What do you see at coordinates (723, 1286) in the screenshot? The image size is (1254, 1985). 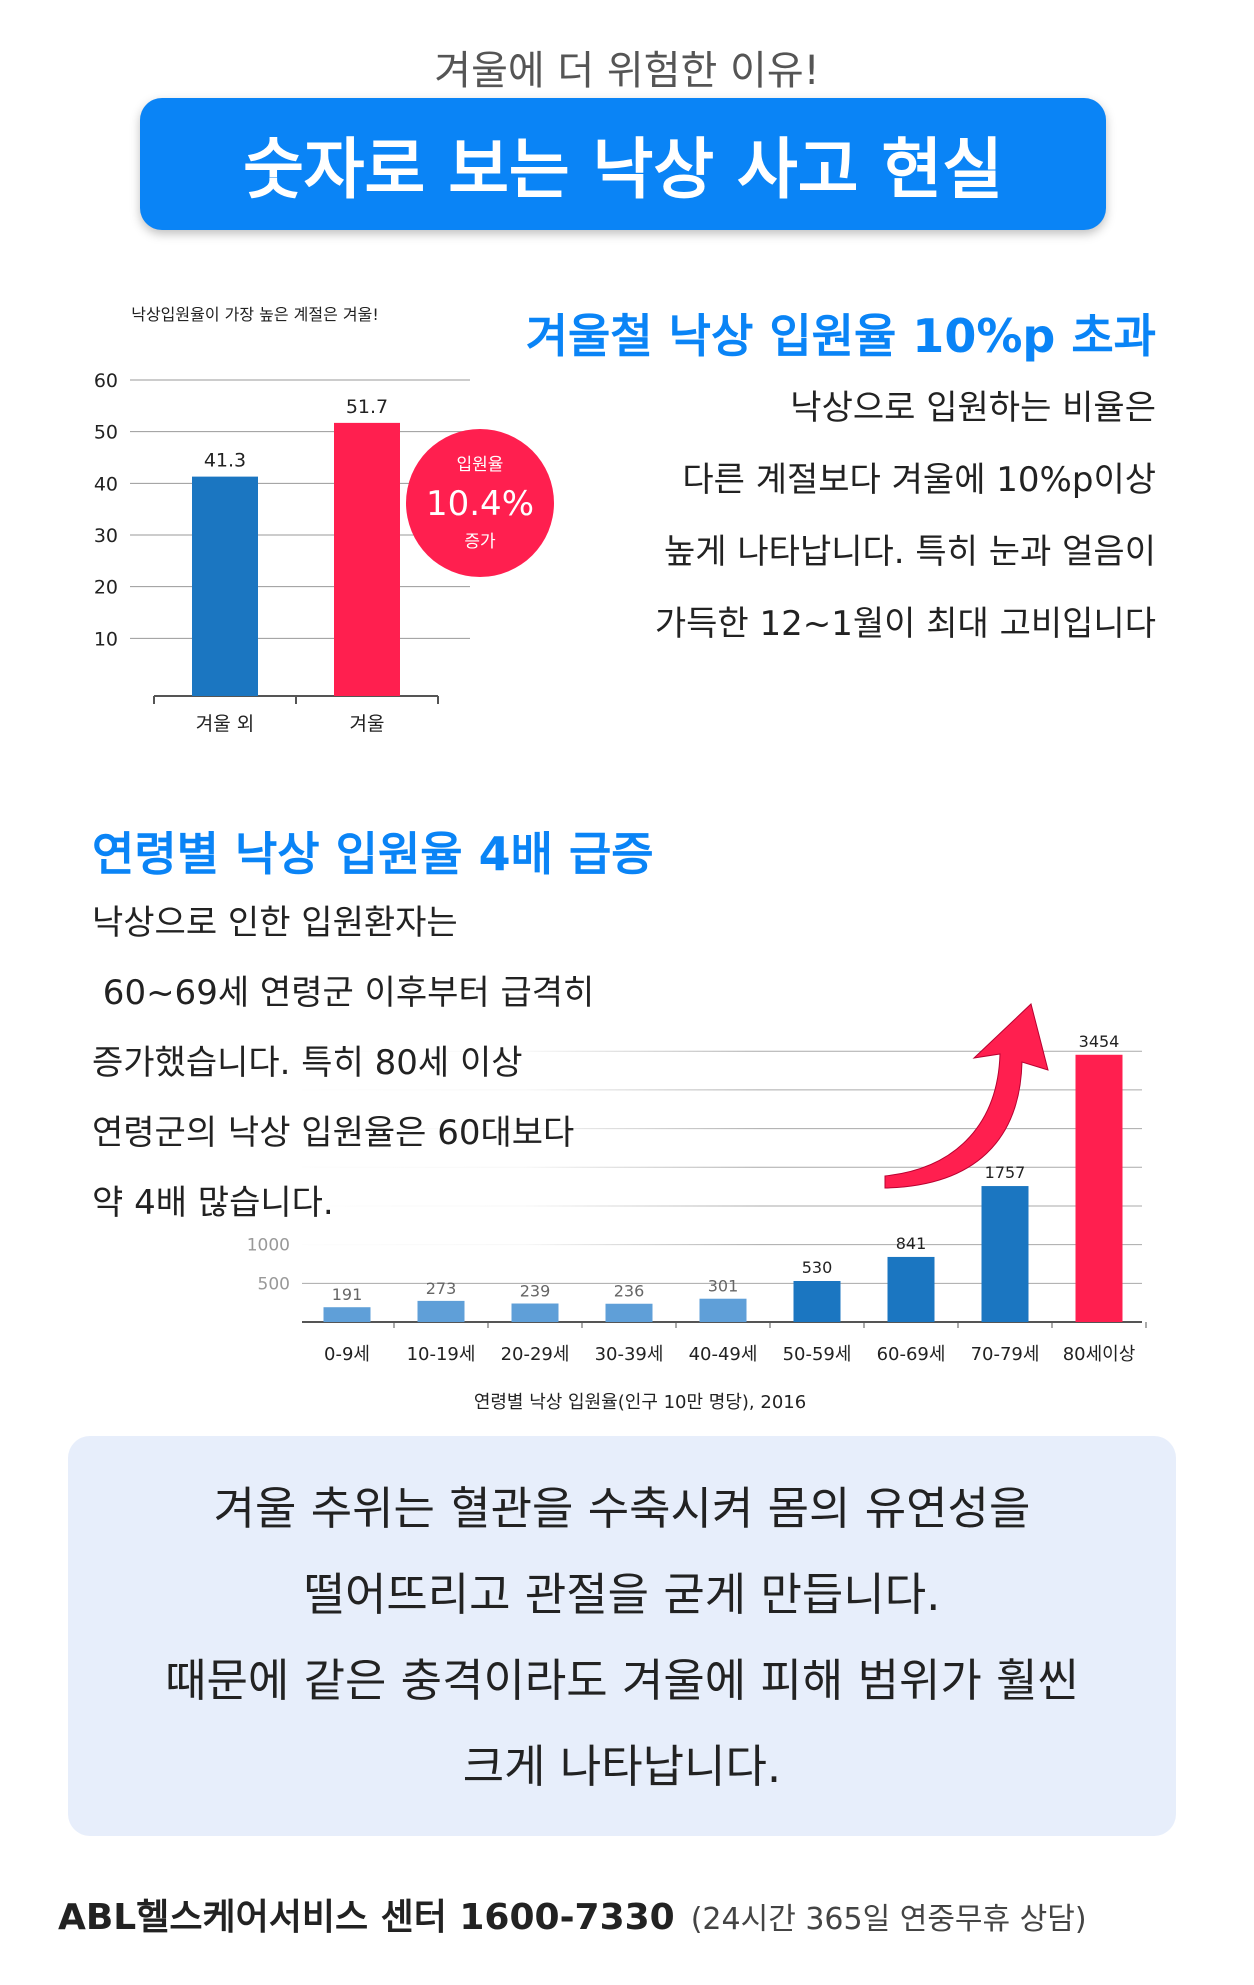 I see `data-label: 301` at bounding box center [723, 1286].